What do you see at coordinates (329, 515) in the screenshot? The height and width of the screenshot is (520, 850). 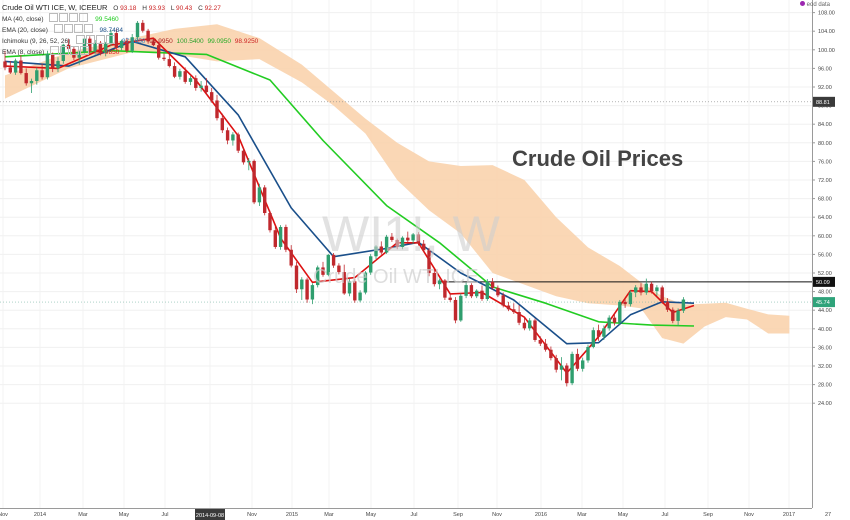 I see `x-tick-label: Mar` at bounding box center [329, 515].